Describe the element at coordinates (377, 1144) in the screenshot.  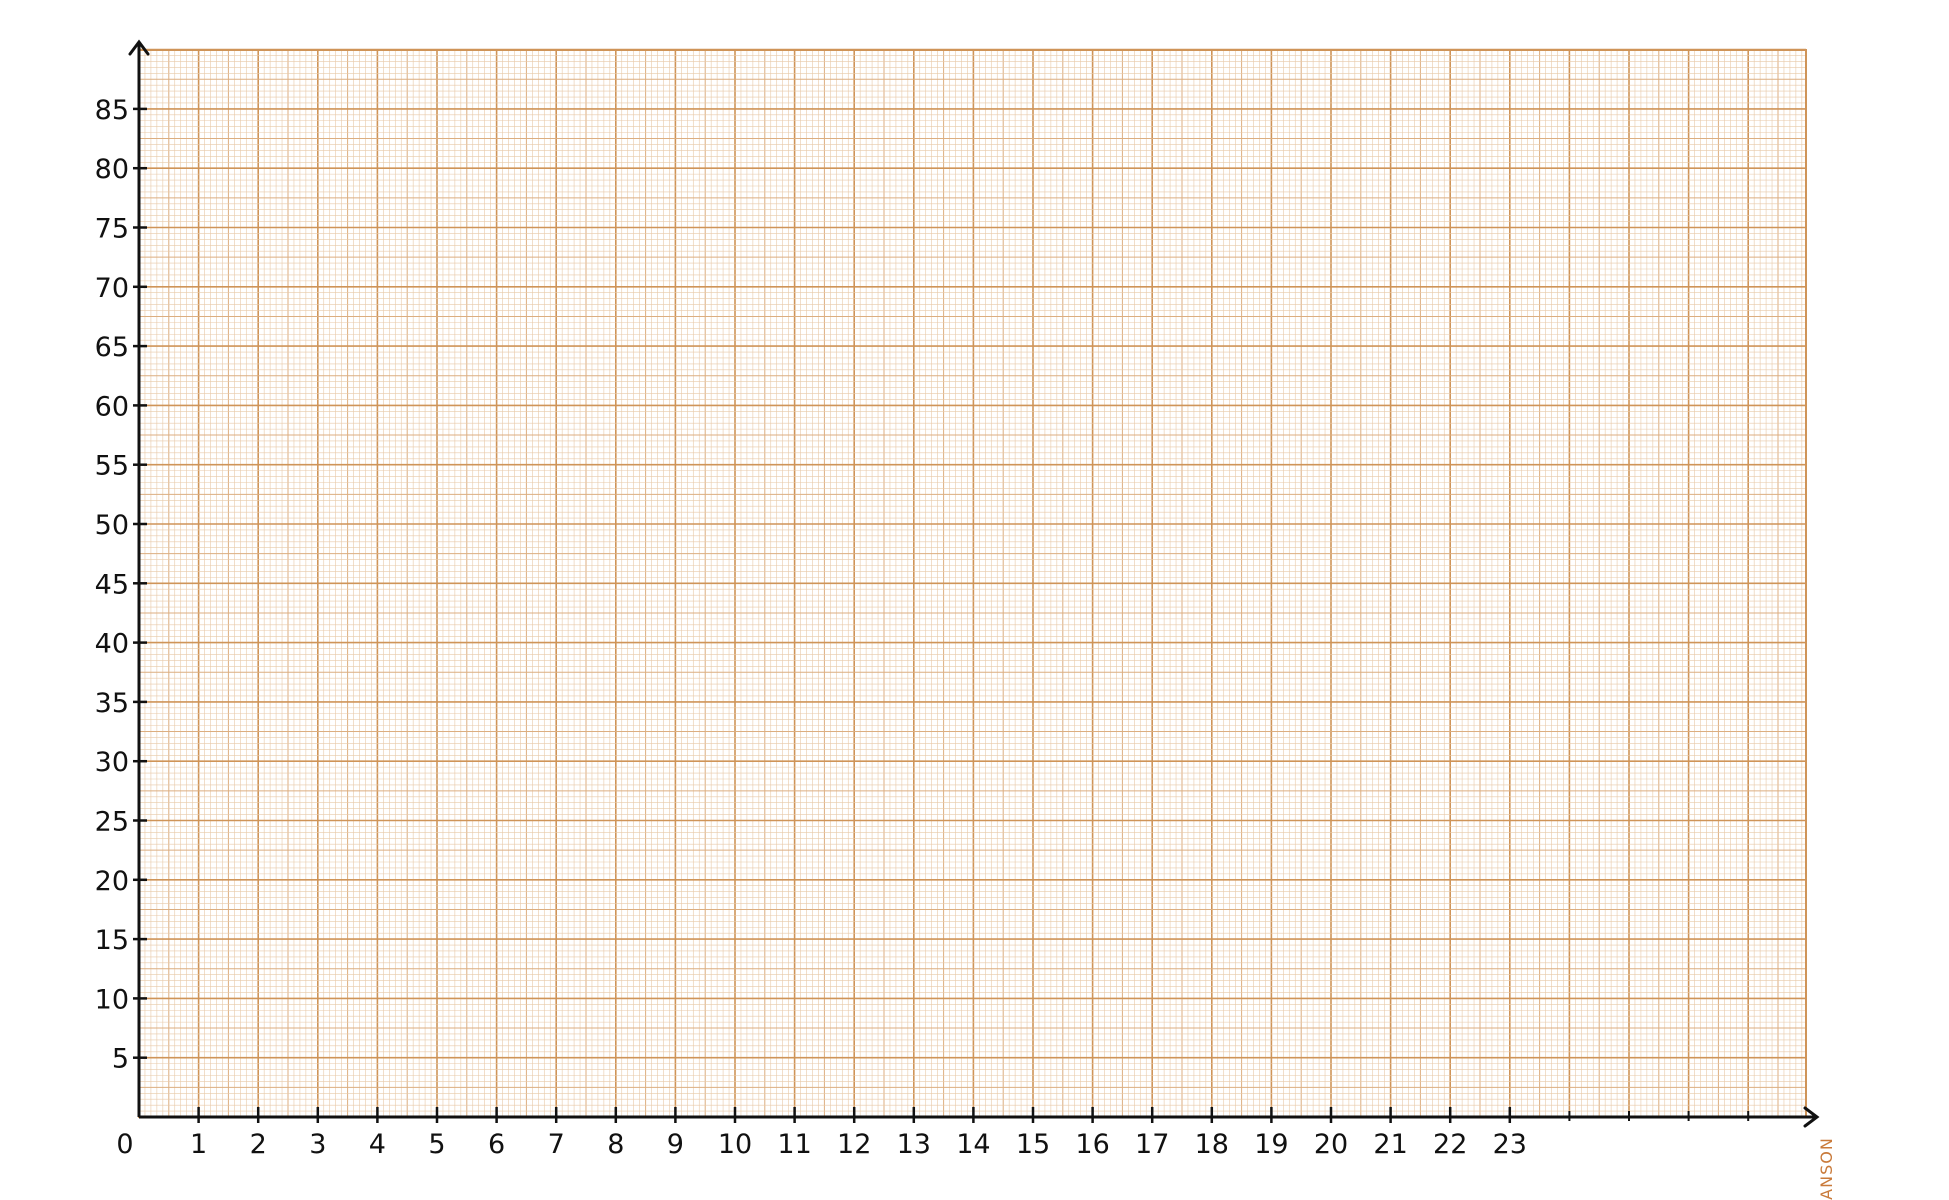
I see `x-tick-label: 4` at that location.